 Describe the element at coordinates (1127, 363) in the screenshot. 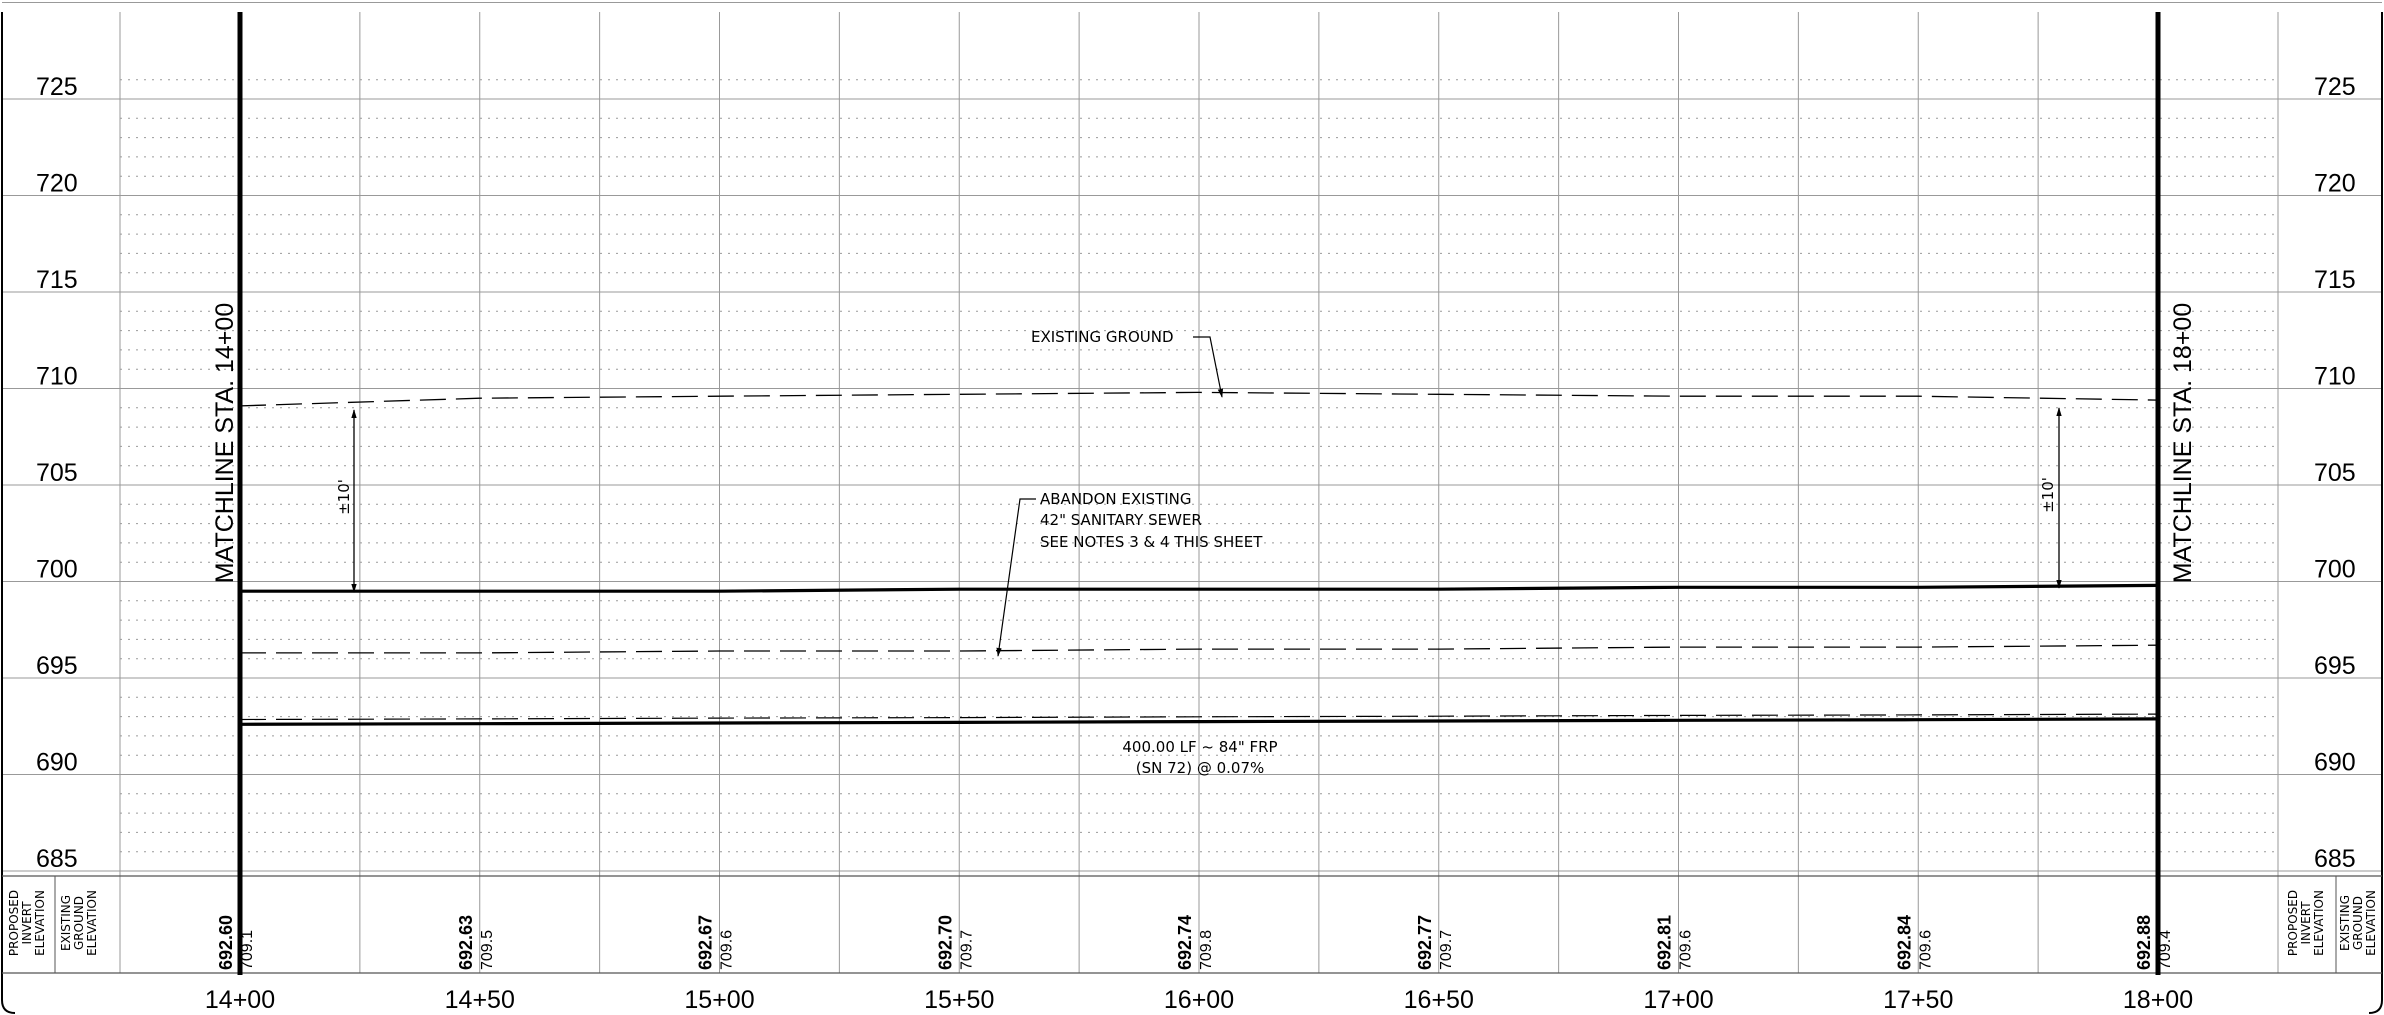

I see `existing-ground-callout: EXISTING GROUND` at that location.